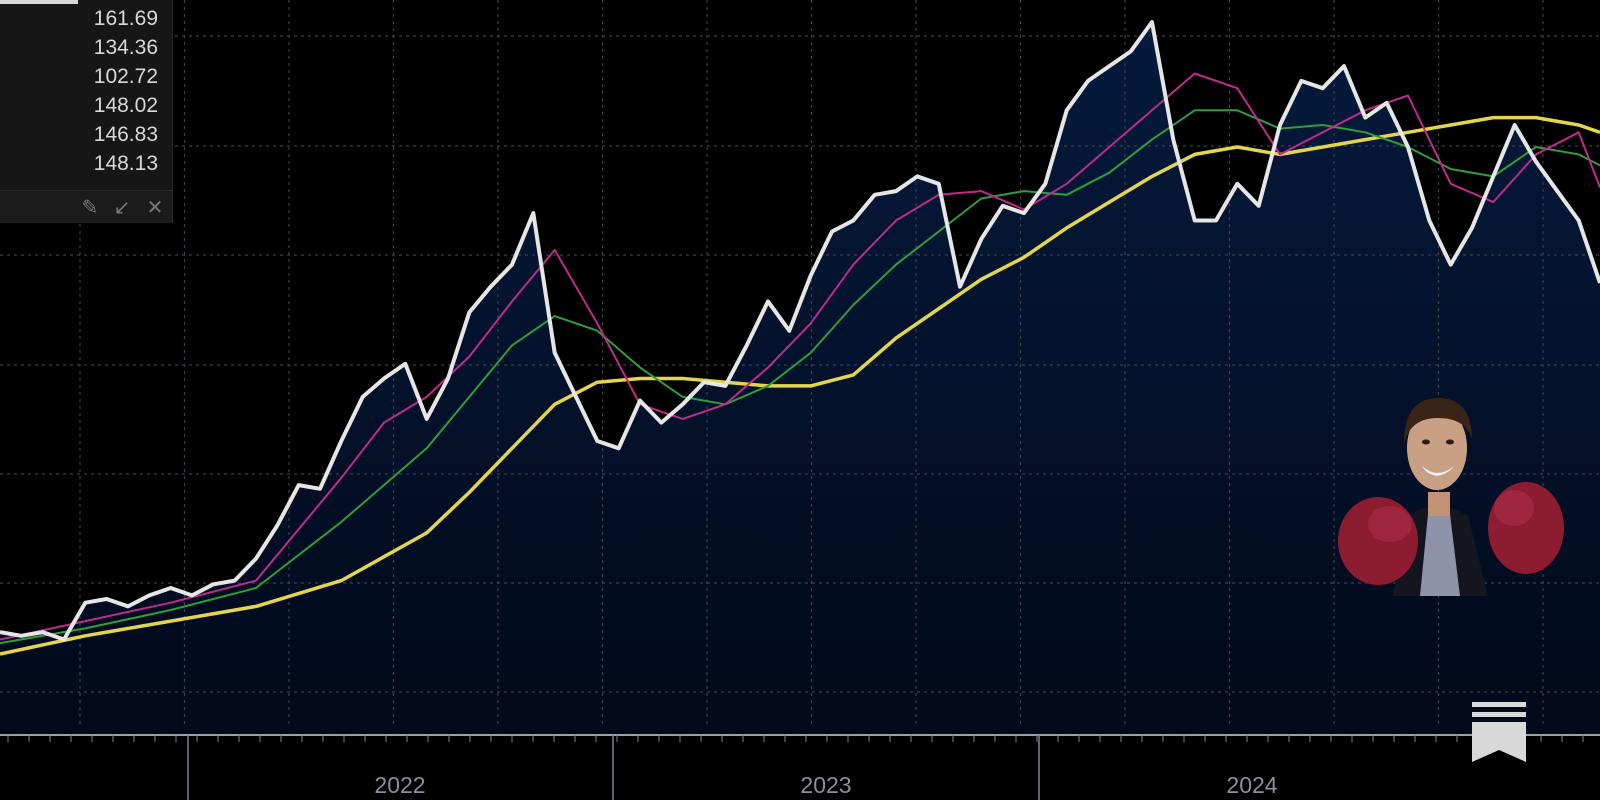 This screenshot has width=1600, height=800. What do you see at coordinates (1251, 785) in the screenshot?
I see `x-tick-label: 2024` at bounding box center [1251, 785].